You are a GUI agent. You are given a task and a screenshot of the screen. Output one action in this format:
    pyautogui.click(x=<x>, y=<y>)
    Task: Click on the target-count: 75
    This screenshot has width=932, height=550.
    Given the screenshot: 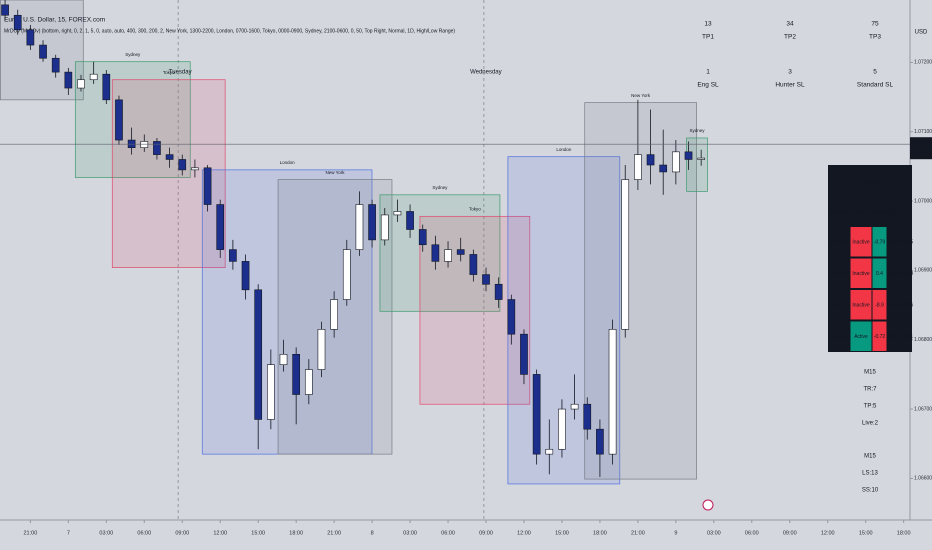 What is the action you would take?
    pyautogui.click(x=875, y=24)
    